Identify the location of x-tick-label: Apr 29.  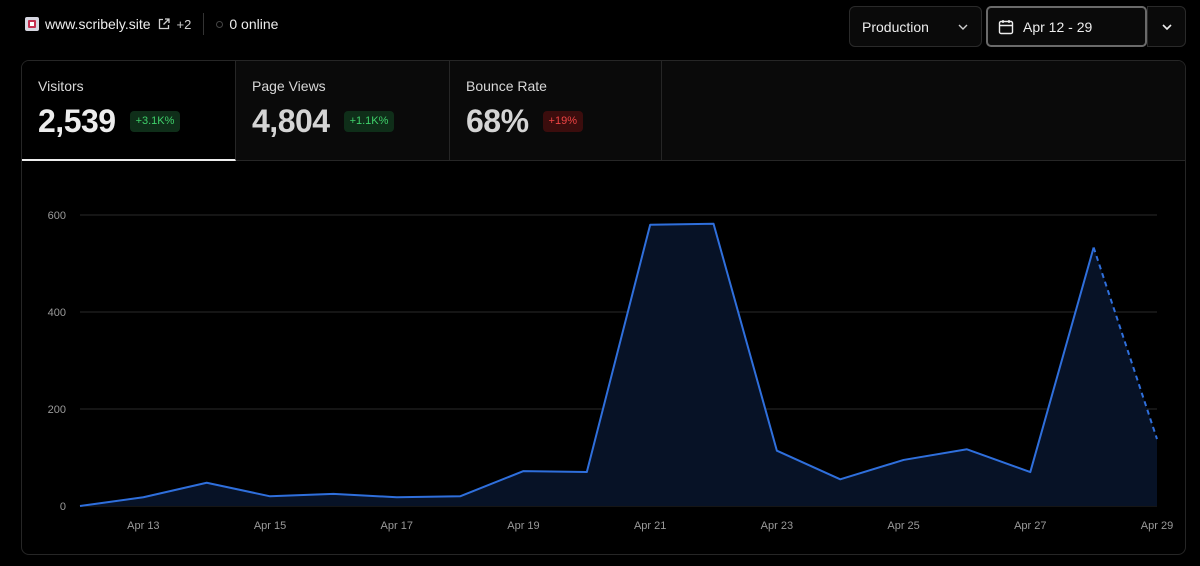
(1157, 526).